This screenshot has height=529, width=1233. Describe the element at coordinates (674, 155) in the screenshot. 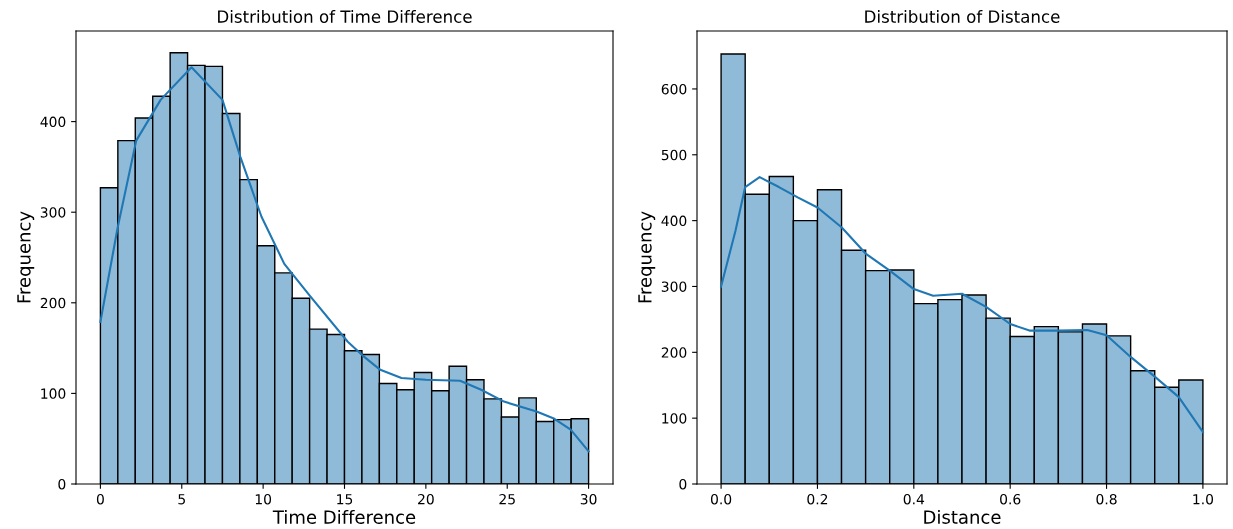

I see `y-tick-label: 500` at that location.